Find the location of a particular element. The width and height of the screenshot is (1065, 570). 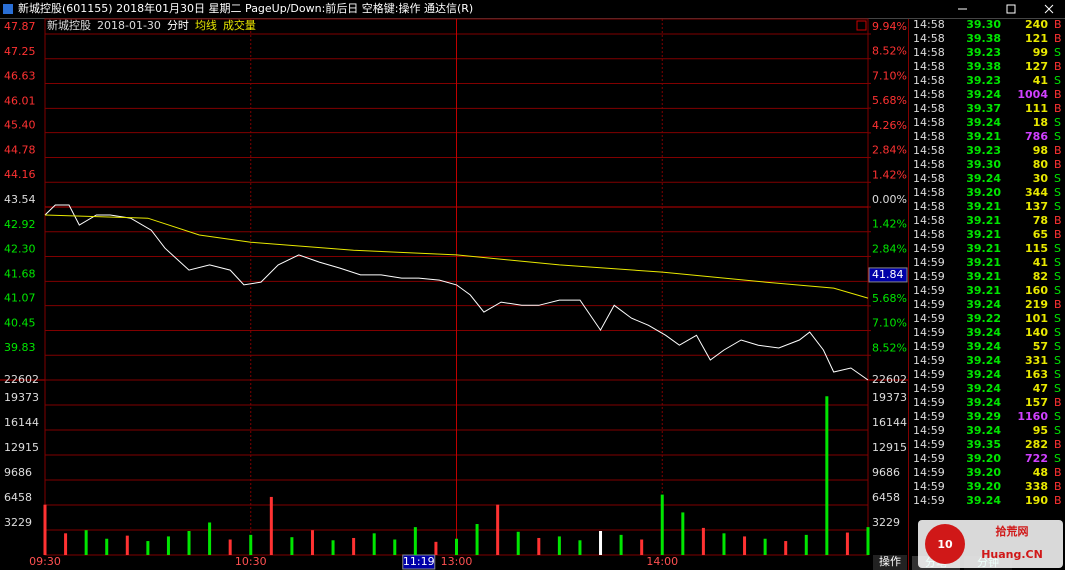

watermark-logo: 10 is located at coordinates (945, 544).